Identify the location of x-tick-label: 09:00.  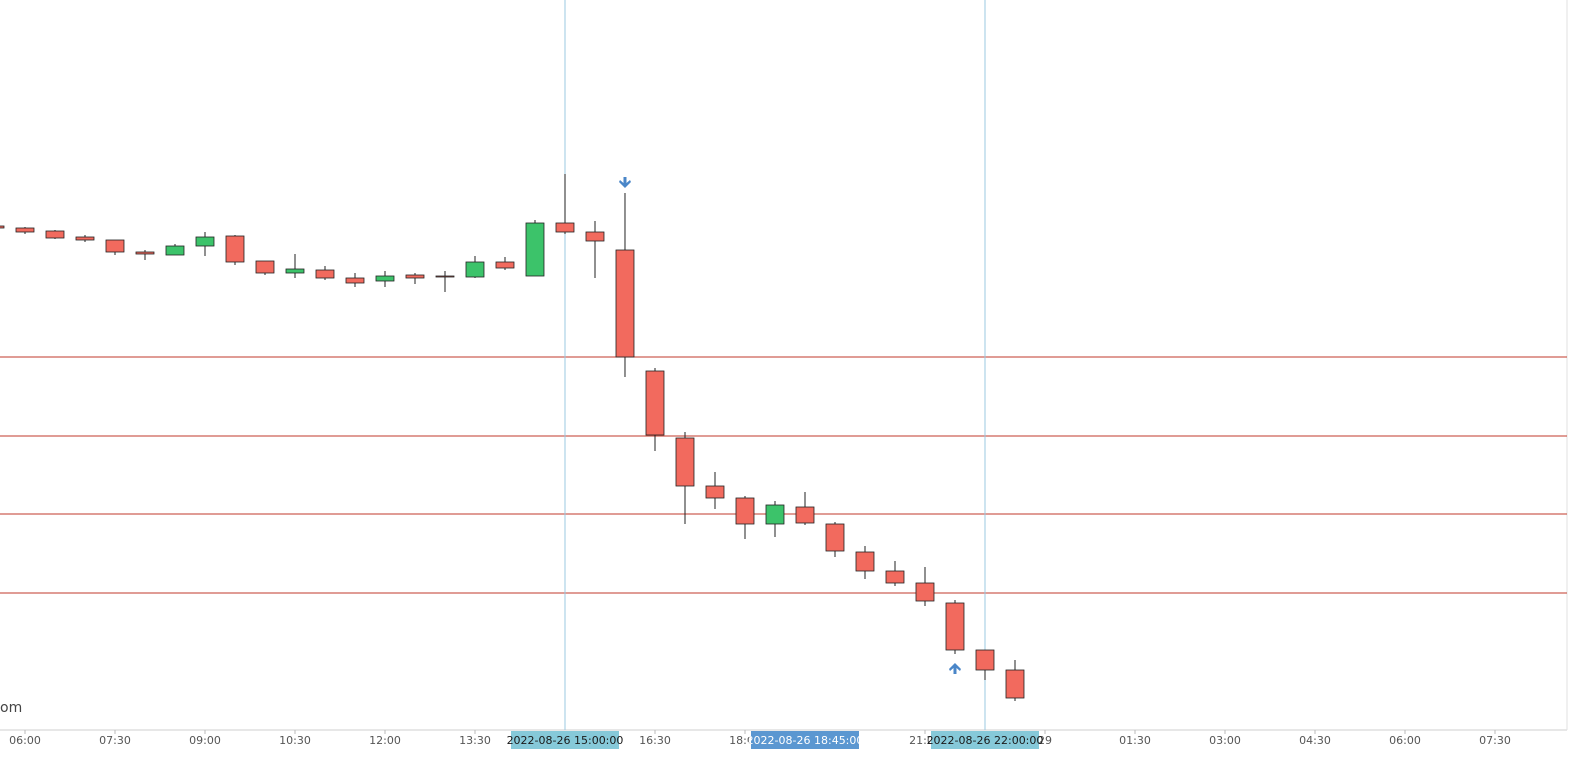
(205, 740).